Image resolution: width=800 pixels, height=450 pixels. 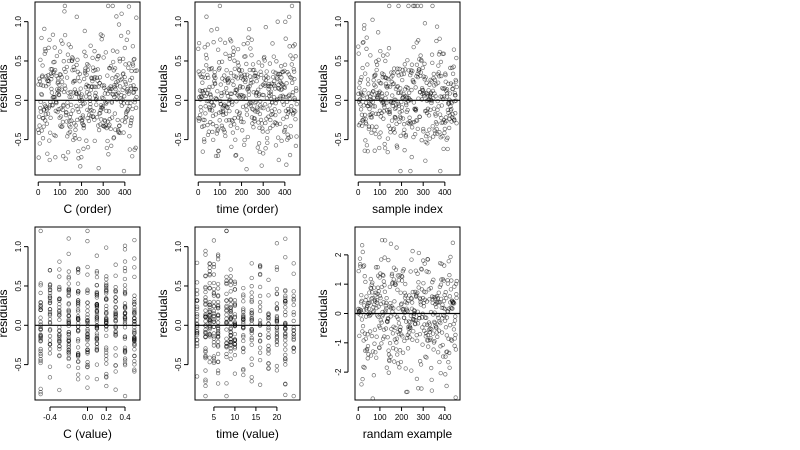 I want to click on y-tick-label: -1, so click(x=338, y=343).